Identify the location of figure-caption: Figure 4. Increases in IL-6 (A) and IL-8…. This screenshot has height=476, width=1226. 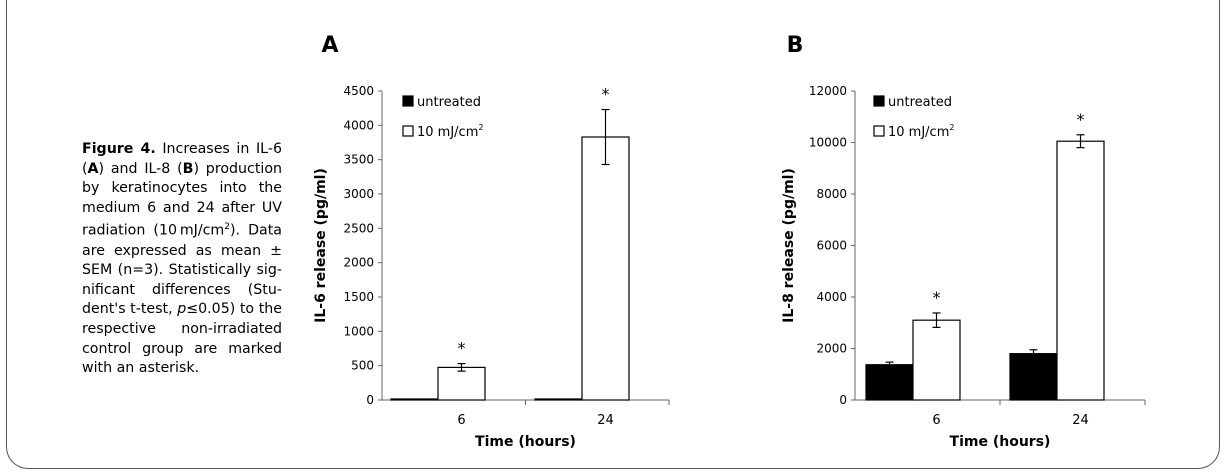
(182, 259).